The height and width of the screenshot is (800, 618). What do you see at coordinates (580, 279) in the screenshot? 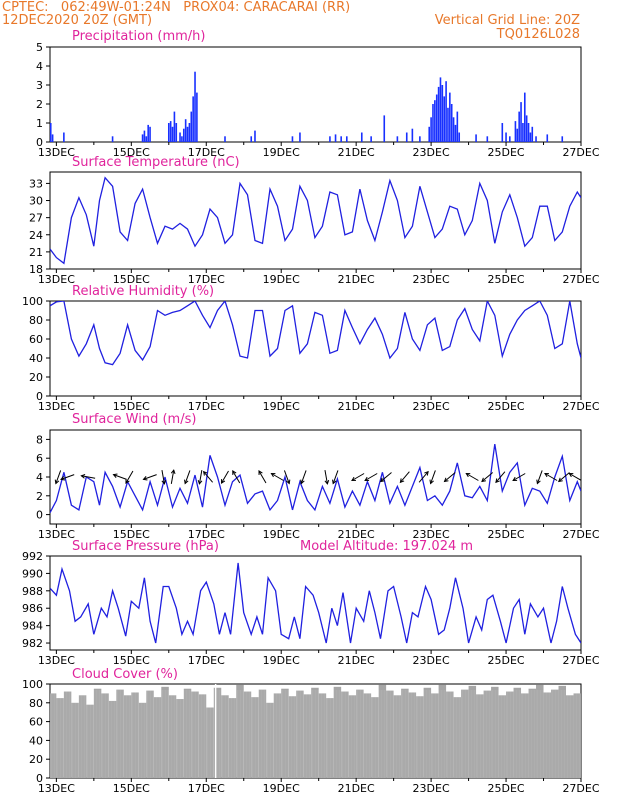
I see `temp-x-tick-label: 27DEC` at bounding box center [580, 279].